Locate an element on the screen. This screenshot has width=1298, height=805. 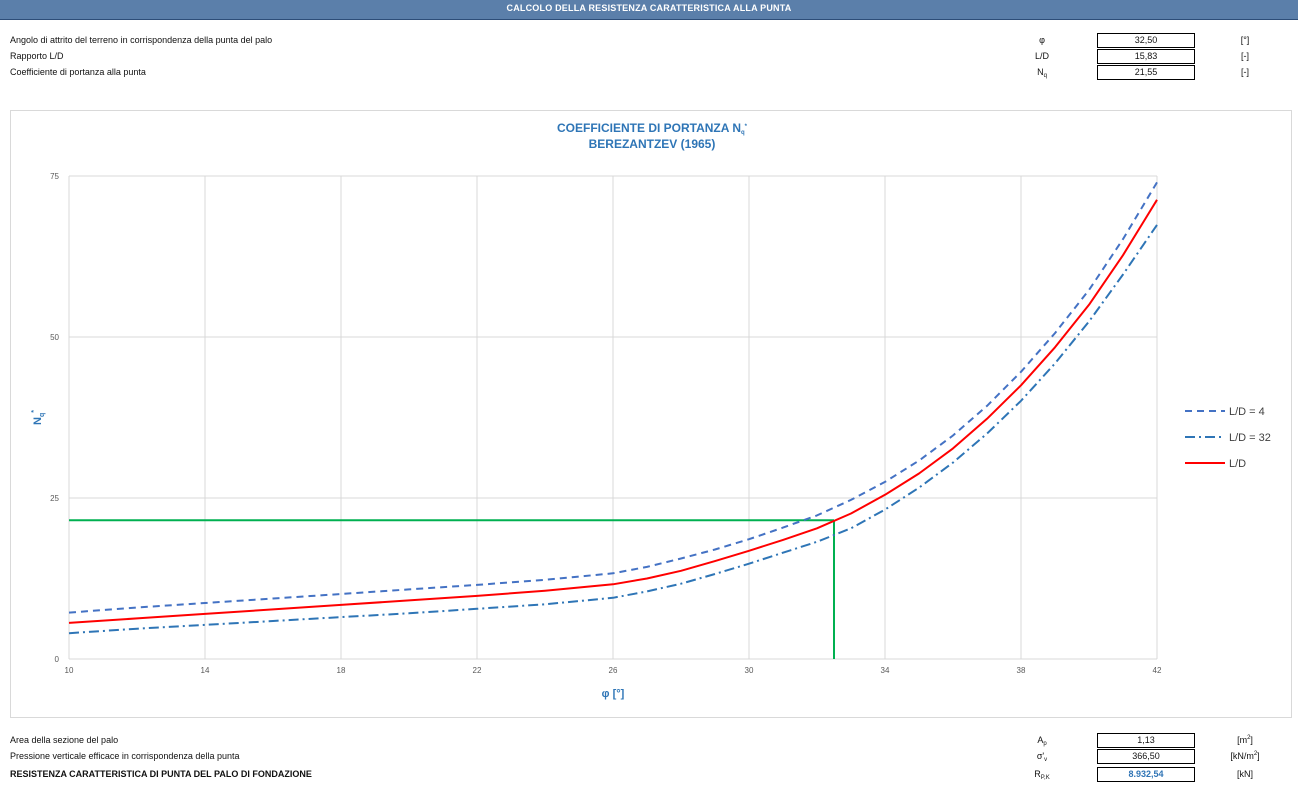
x-tick-label: 22 is located at coordinates (477, 670).